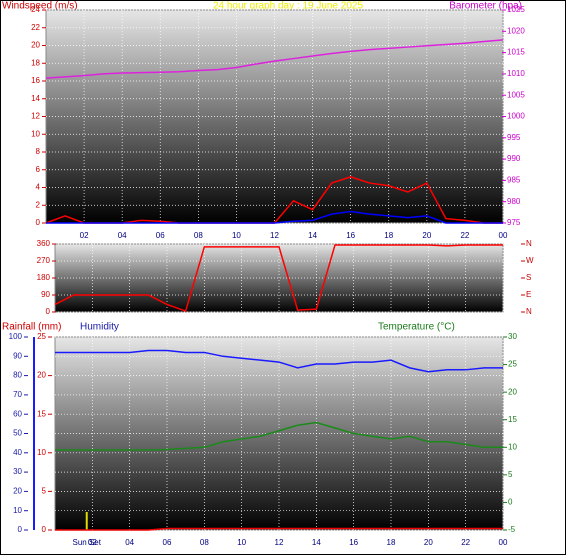 The height and width of the screenshot is (555, 566). I want to click on tick-label: 100, so click(16, 336).